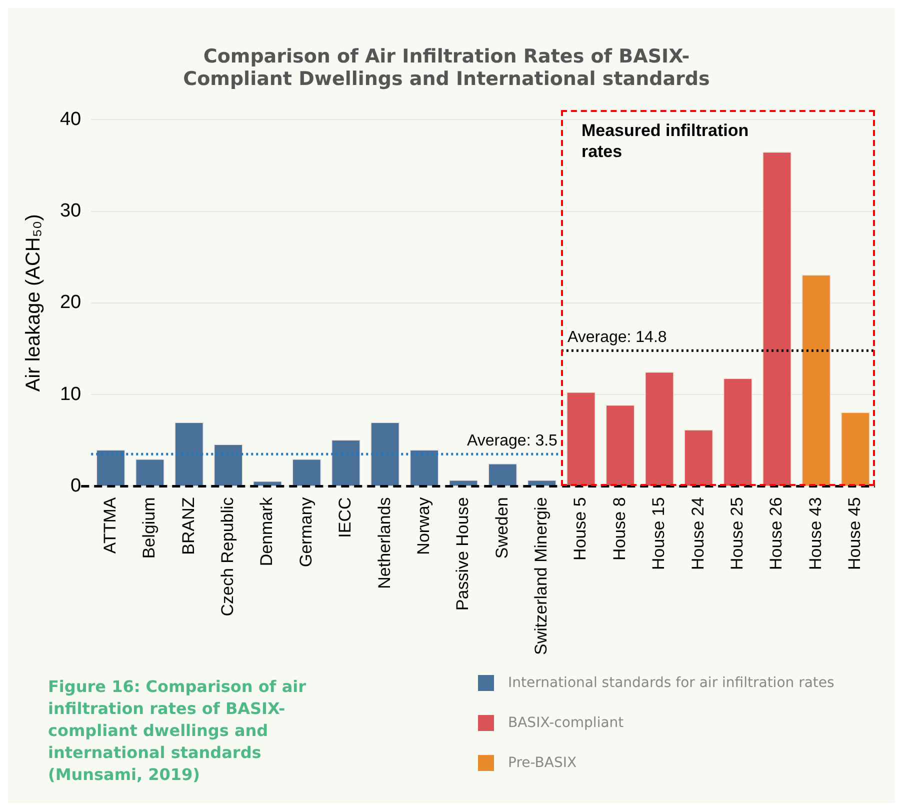  Describe the element at coordinates (658, 533) in the screenshot. I see `x-tick-label: House 15` at that location.